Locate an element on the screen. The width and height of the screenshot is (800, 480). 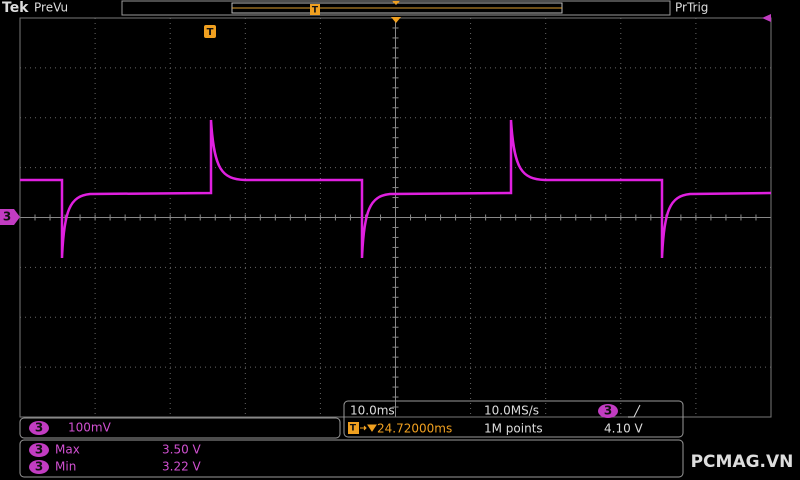
timebase-panel is located at coordinates (513, 419).